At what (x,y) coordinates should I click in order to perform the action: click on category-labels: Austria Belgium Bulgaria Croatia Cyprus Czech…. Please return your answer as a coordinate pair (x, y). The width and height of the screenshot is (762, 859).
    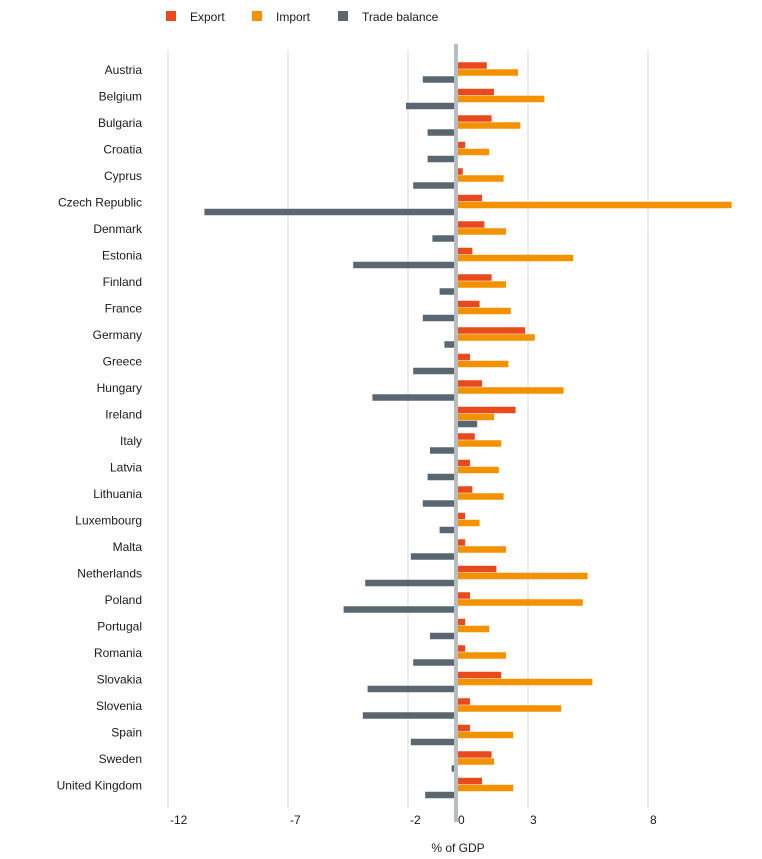
    Looking at the image, I should click on (100, 428).